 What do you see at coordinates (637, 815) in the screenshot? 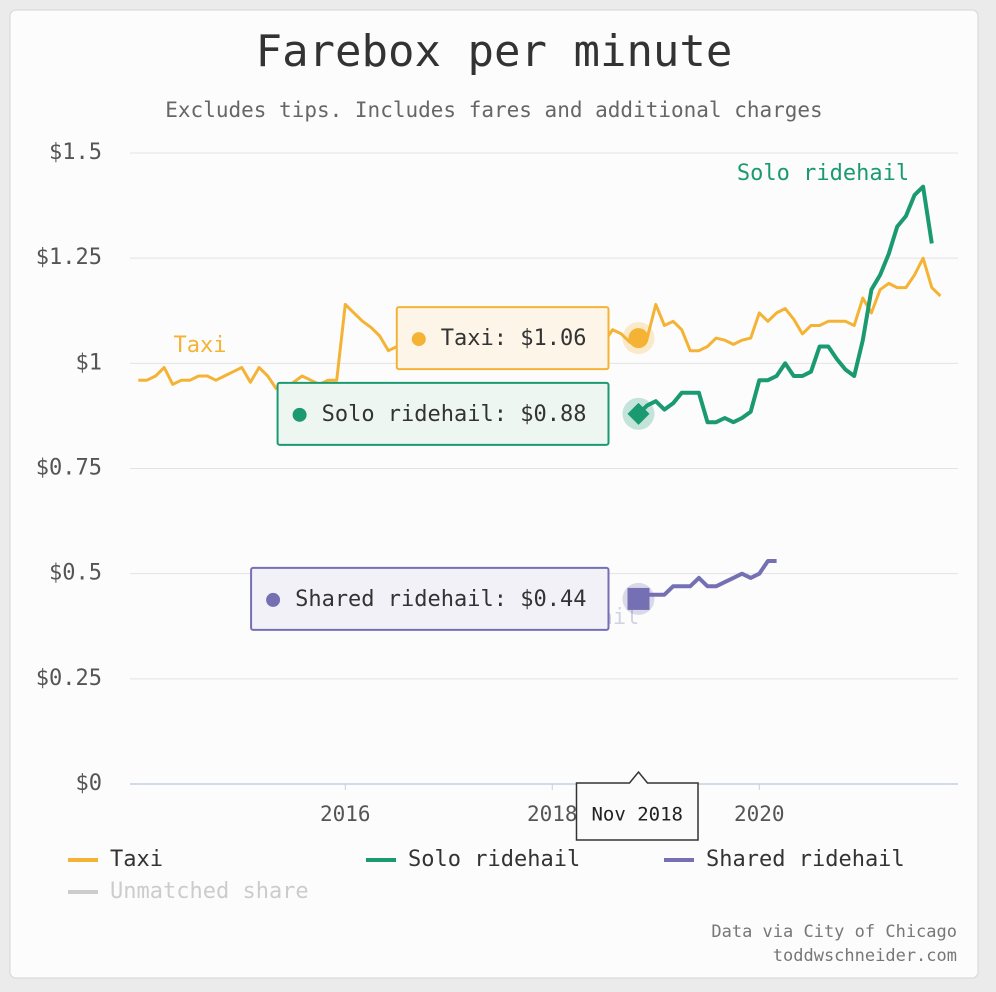
I see `date-tooltip-label: Nov 2018` at bounding box center [637, 815].